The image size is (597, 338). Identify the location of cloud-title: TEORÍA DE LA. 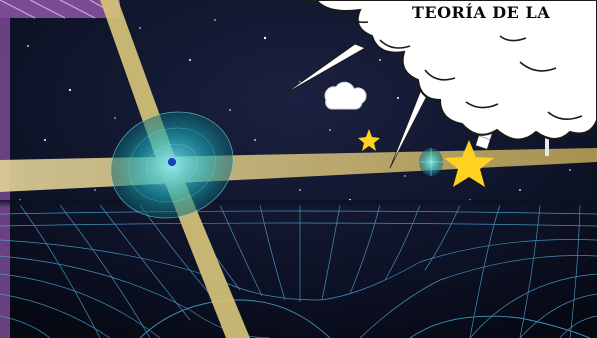
(481, 12).